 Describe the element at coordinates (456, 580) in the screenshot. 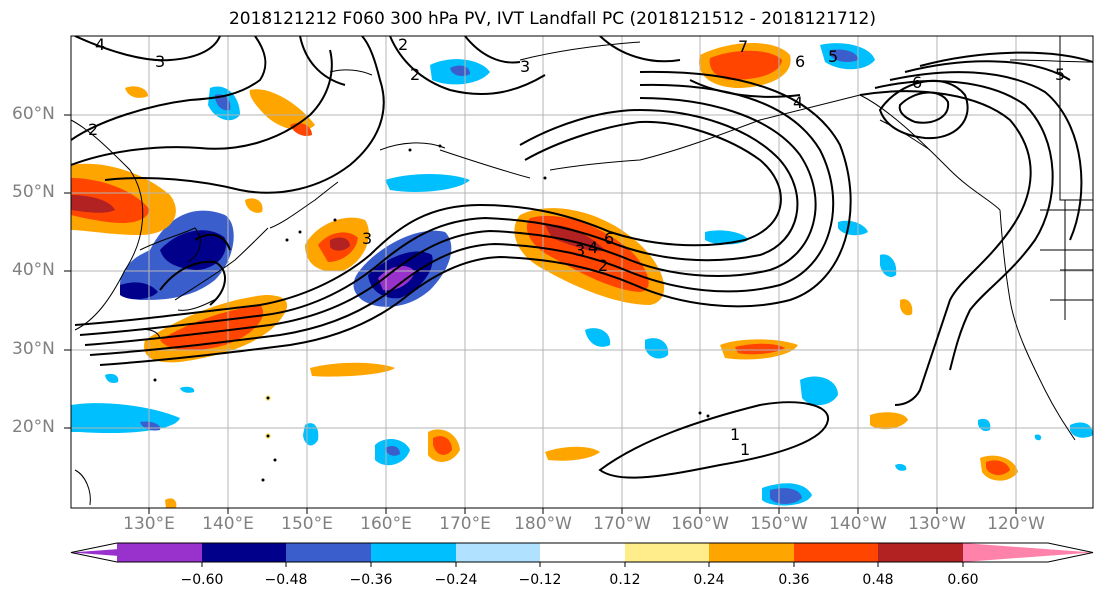

I see `colorbar-tick-label: −0.24` at that location.